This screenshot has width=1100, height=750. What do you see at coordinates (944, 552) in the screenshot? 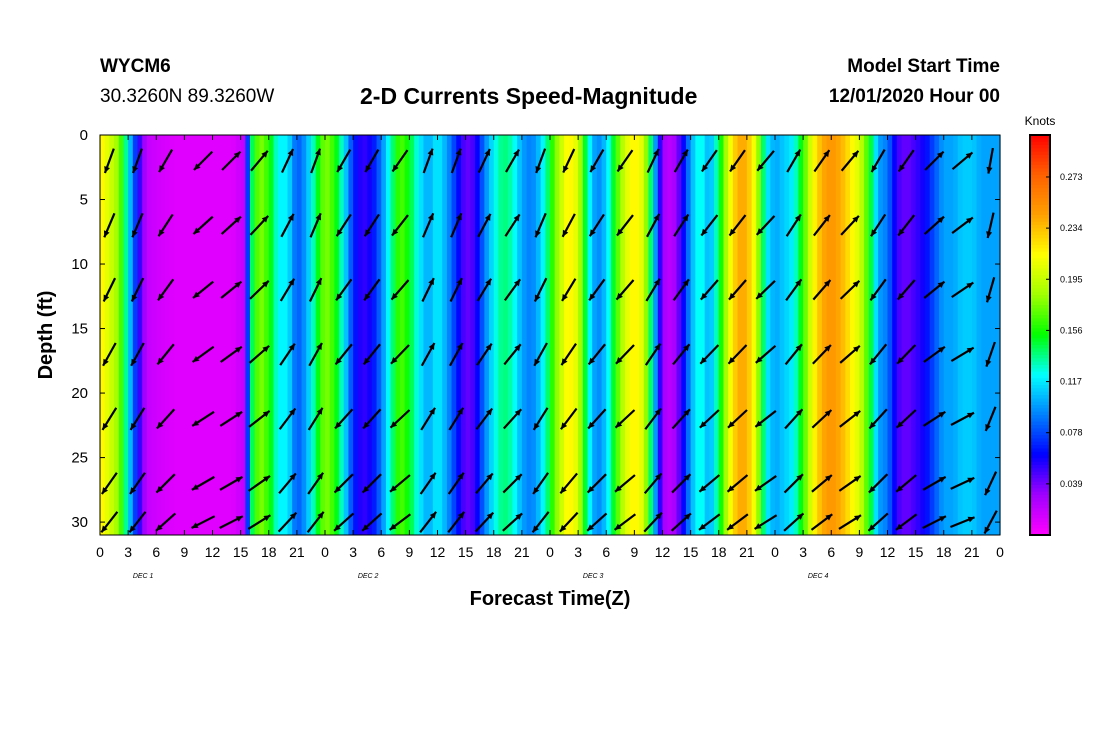
I see `x-tick-label: 18` at bounding box center [944, 552].